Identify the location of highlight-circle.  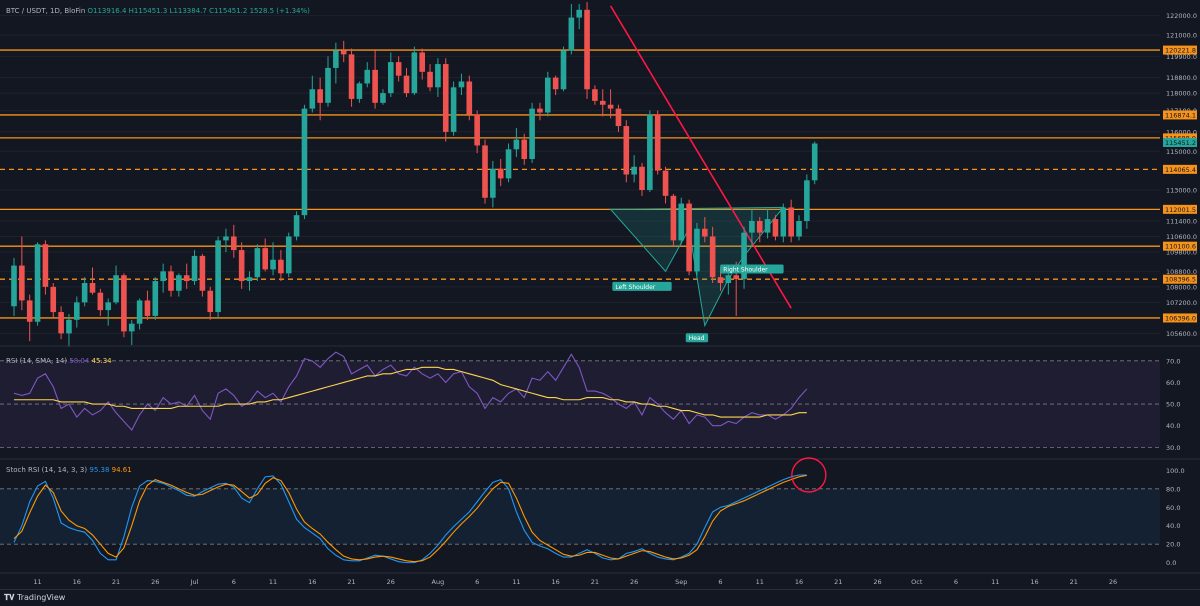
(809, 475).